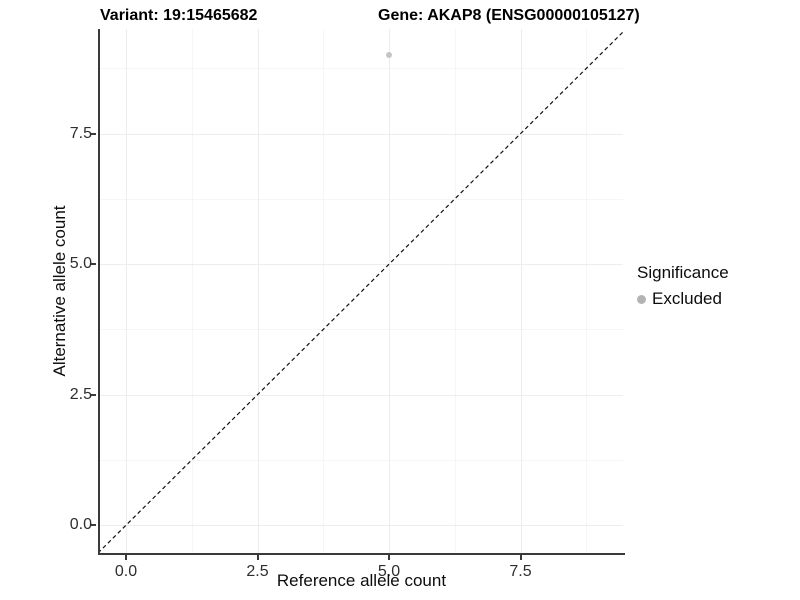 This screenshot has width=800, height=600. Describe the element at coordinates (509, 15) in the screenshot. I see `gene-title: Gene: AKAP8 (ENSG00000105127)` at that location.